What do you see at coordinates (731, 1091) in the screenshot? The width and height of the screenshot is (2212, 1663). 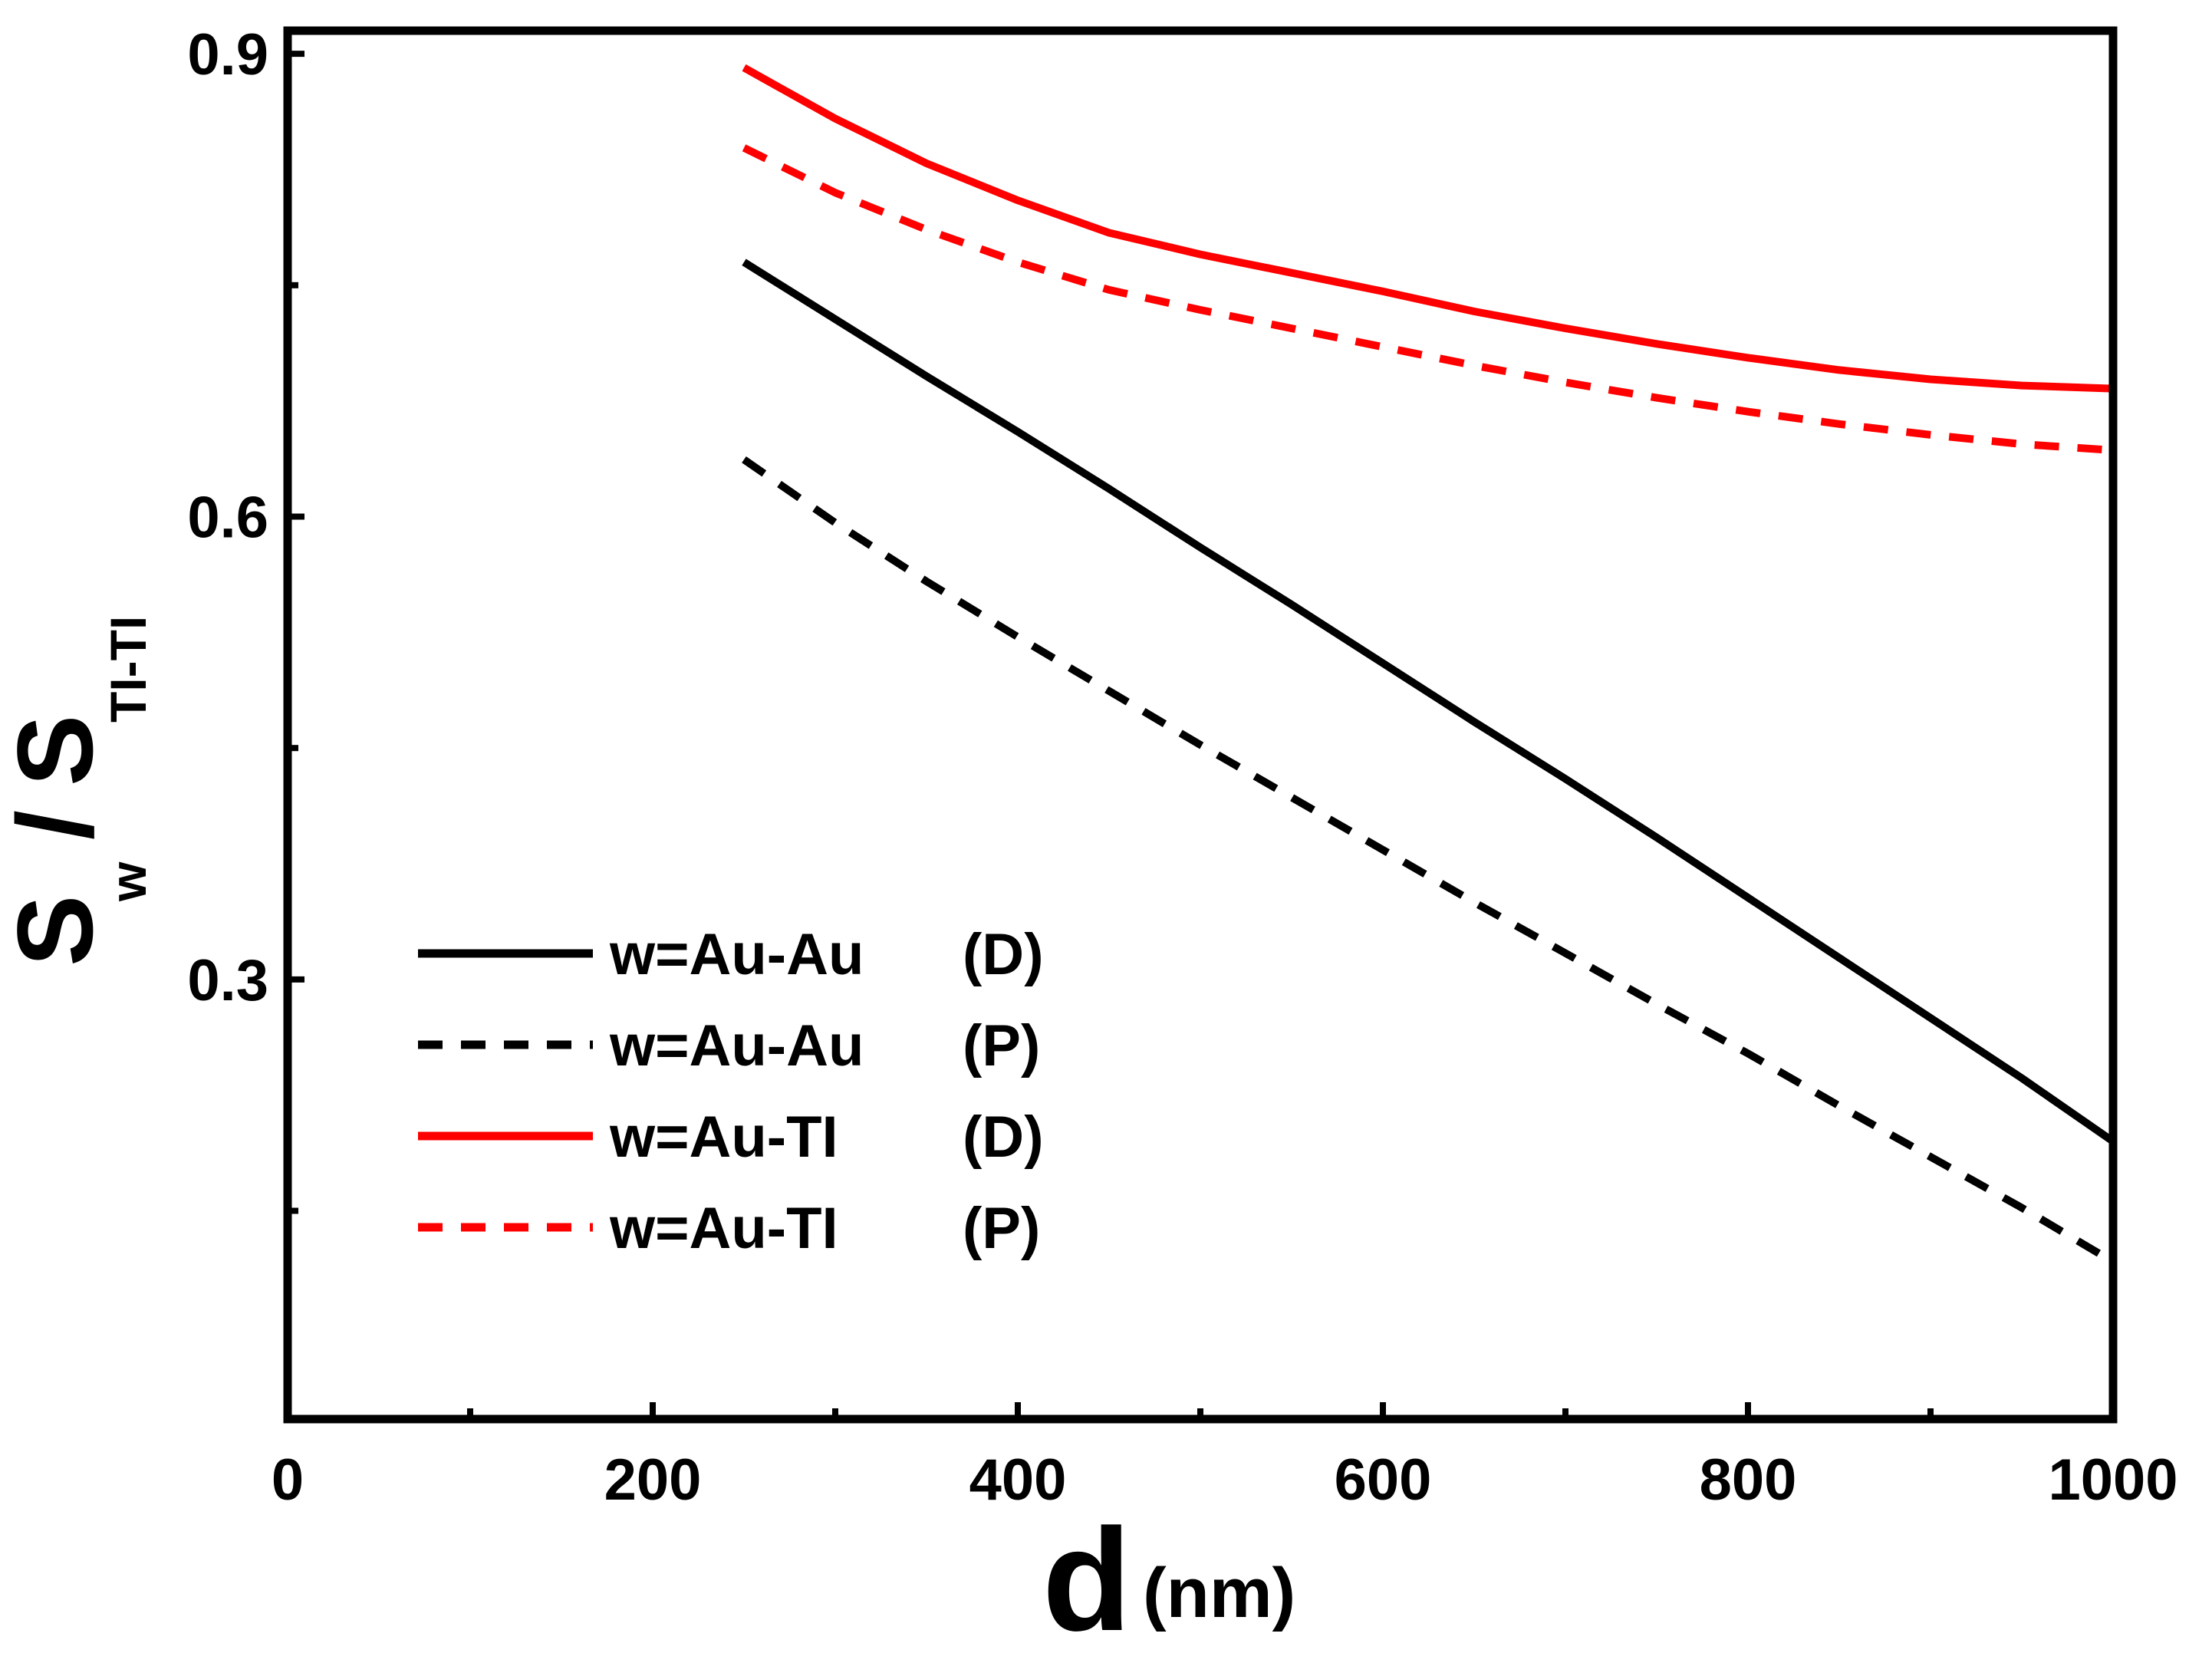 I see `legend: w=Au-Au (D) w=Au-Au (P) w=Au-TI (D) w=Au-TI (P)` at bounding box center [731, 1091].